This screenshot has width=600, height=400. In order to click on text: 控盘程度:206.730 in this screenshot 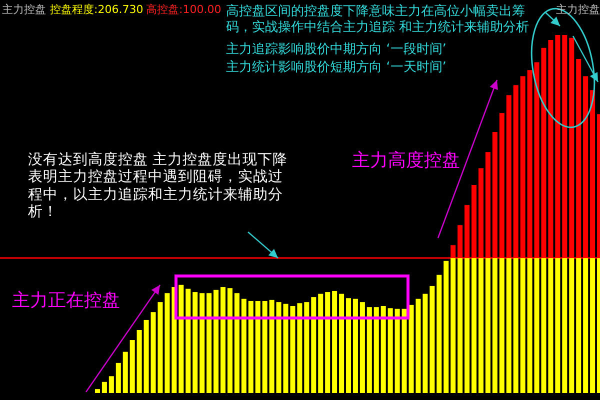, I will do `click(97, 9)`.